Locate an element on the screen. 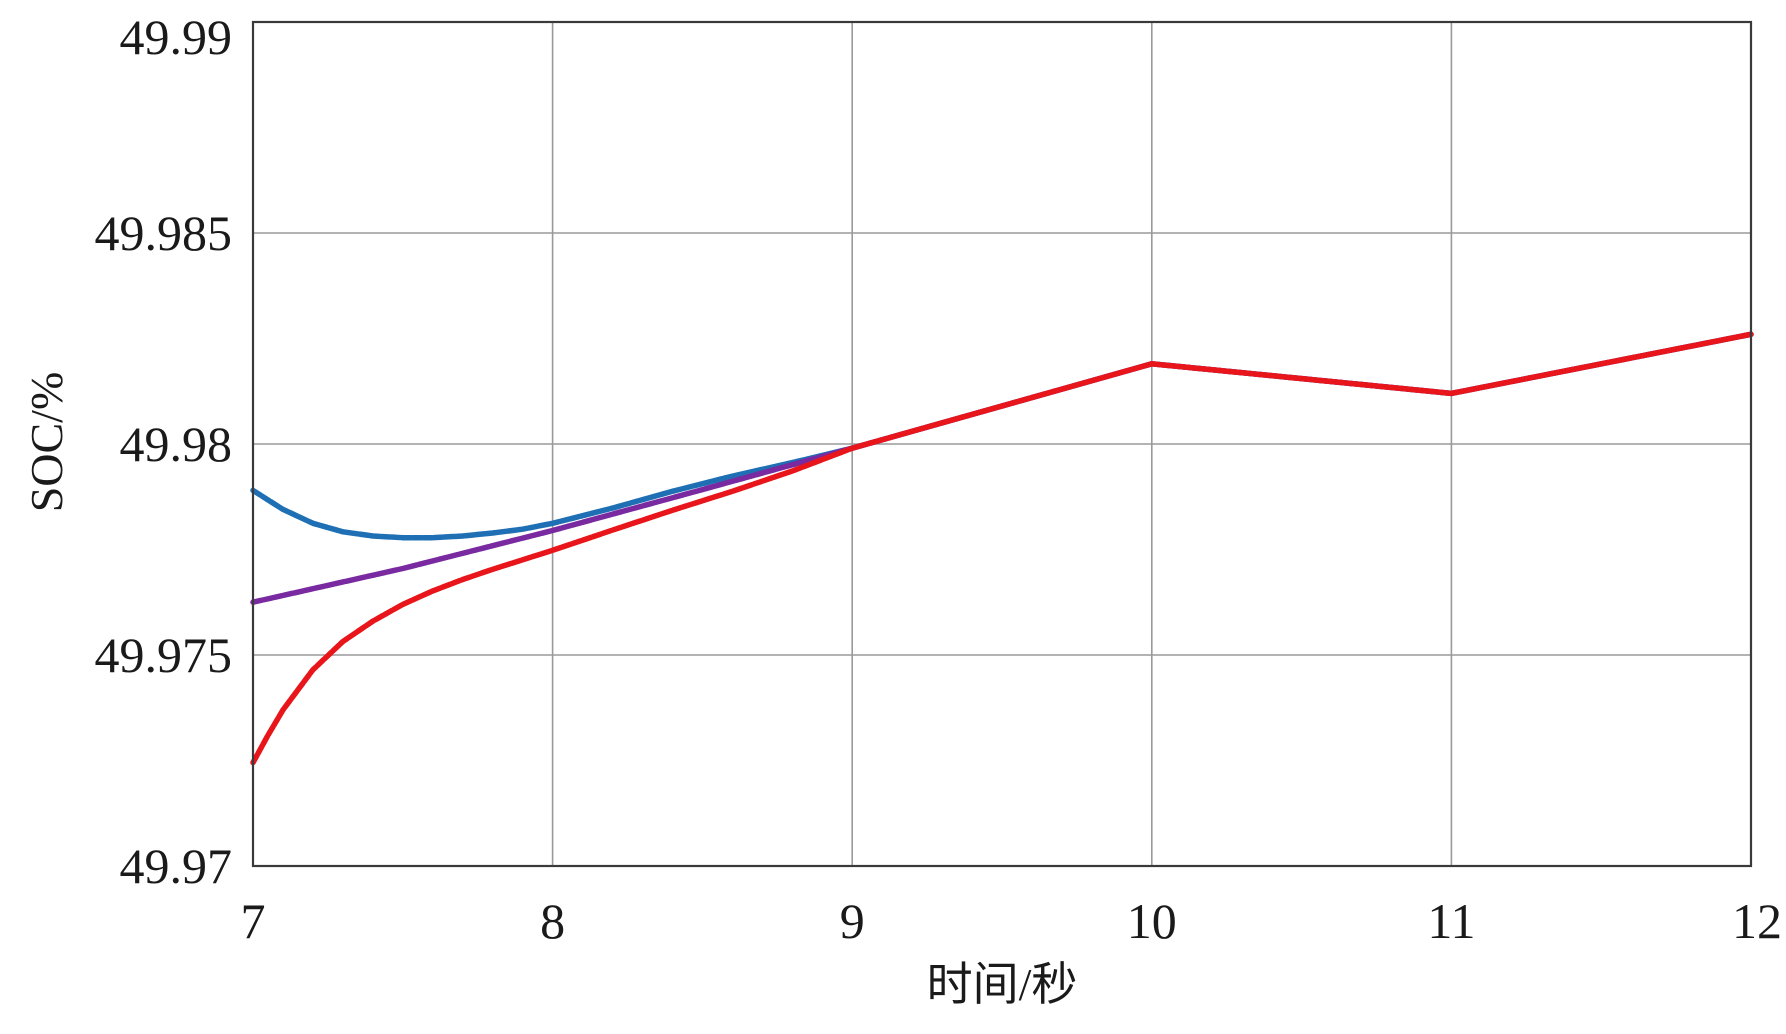 Image resolution: width=1786 pixels, height=1034 pixels. x-tick-label: 7 is located at coordinates (253, 921).